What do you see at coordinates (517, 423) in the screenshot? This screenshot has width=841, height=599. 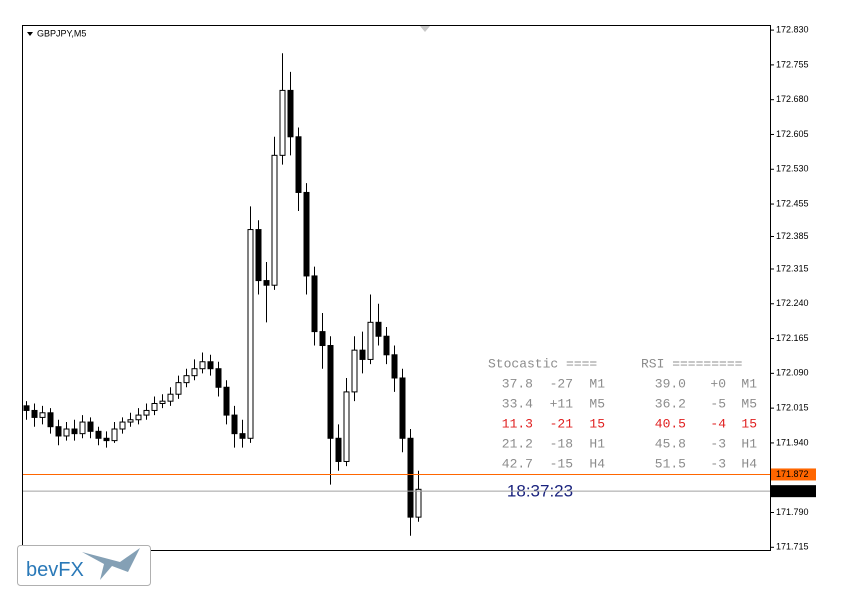 I see `panel-cell: 11.3` at bounding box center [517, 423].